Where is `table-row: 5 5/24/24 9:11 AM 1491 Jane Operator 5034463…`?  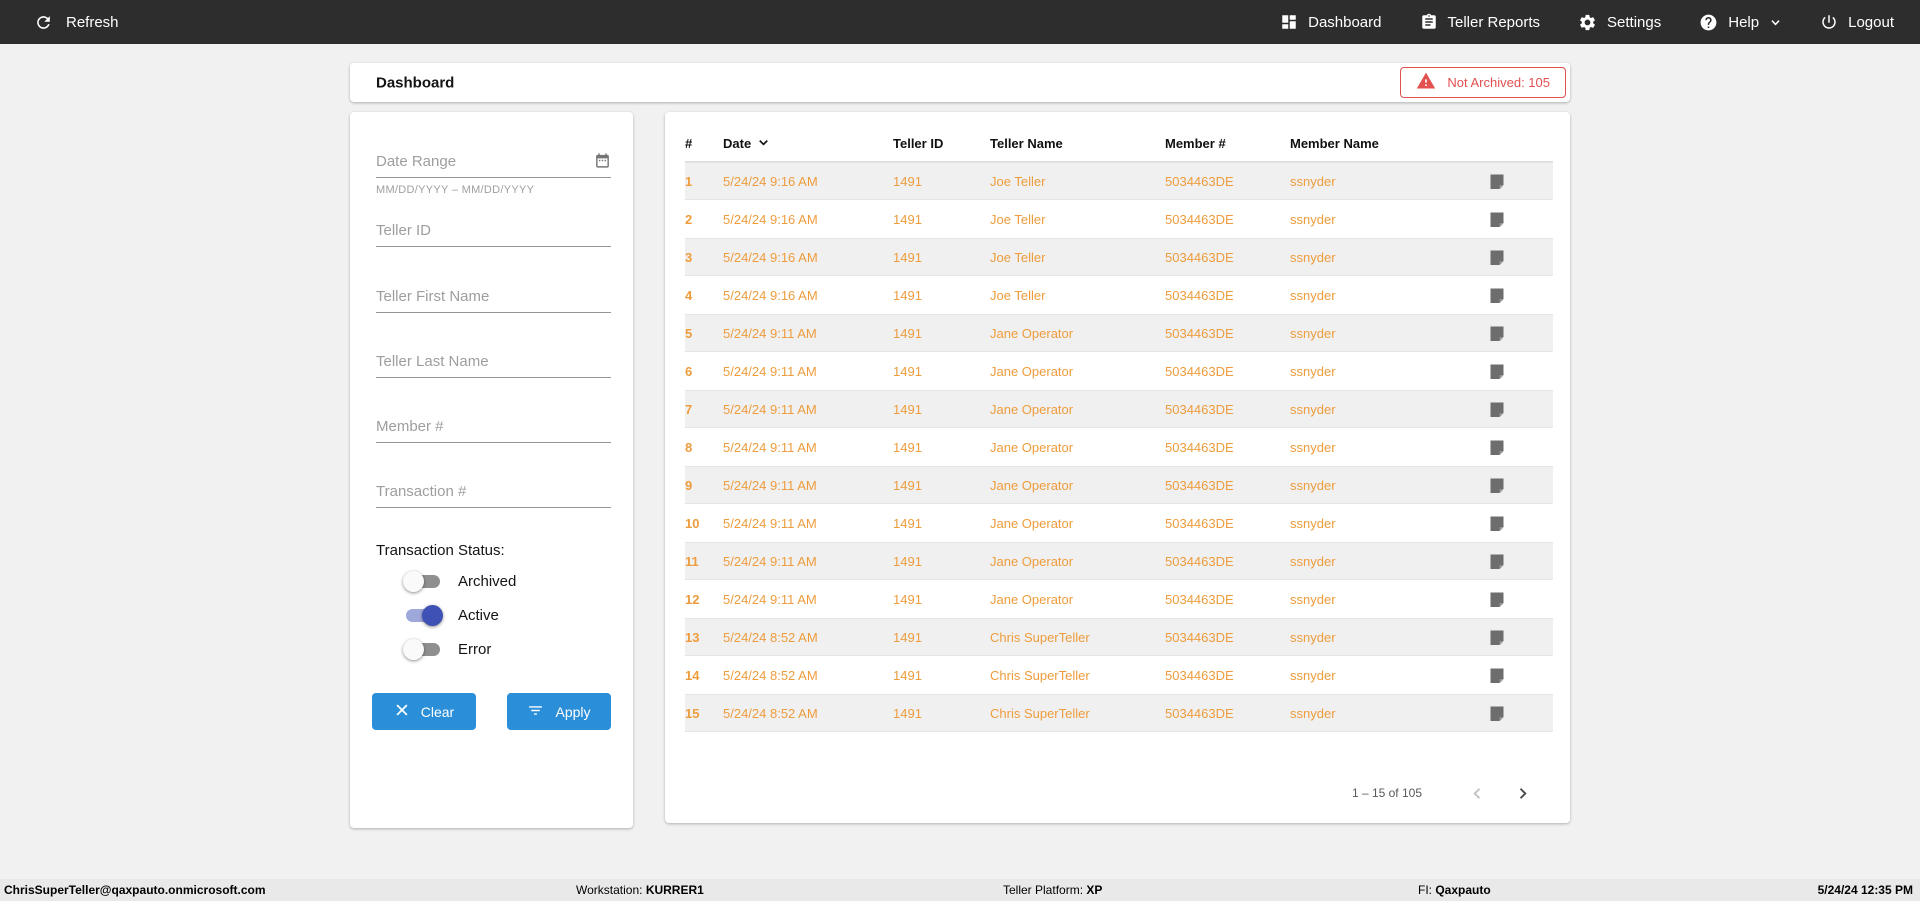 table-row: 5 5/24/24 9:11 AM 1491 Jane Operator 5034463… is located at coordinates (1119, 333).